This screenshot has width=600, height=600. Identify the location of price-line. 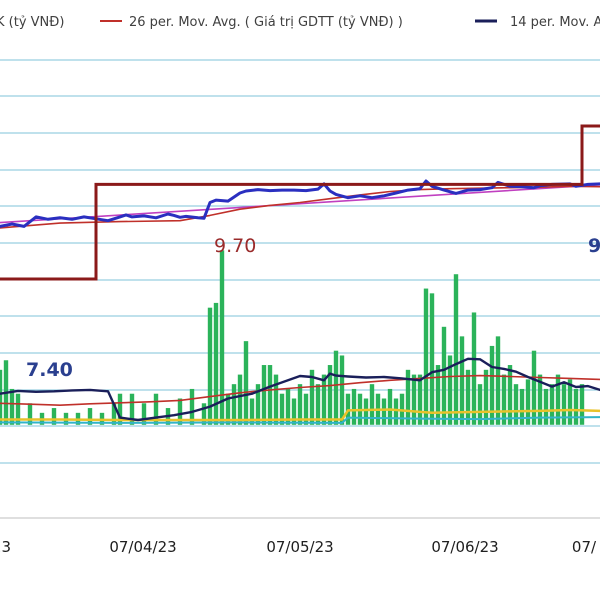
(300, 203).